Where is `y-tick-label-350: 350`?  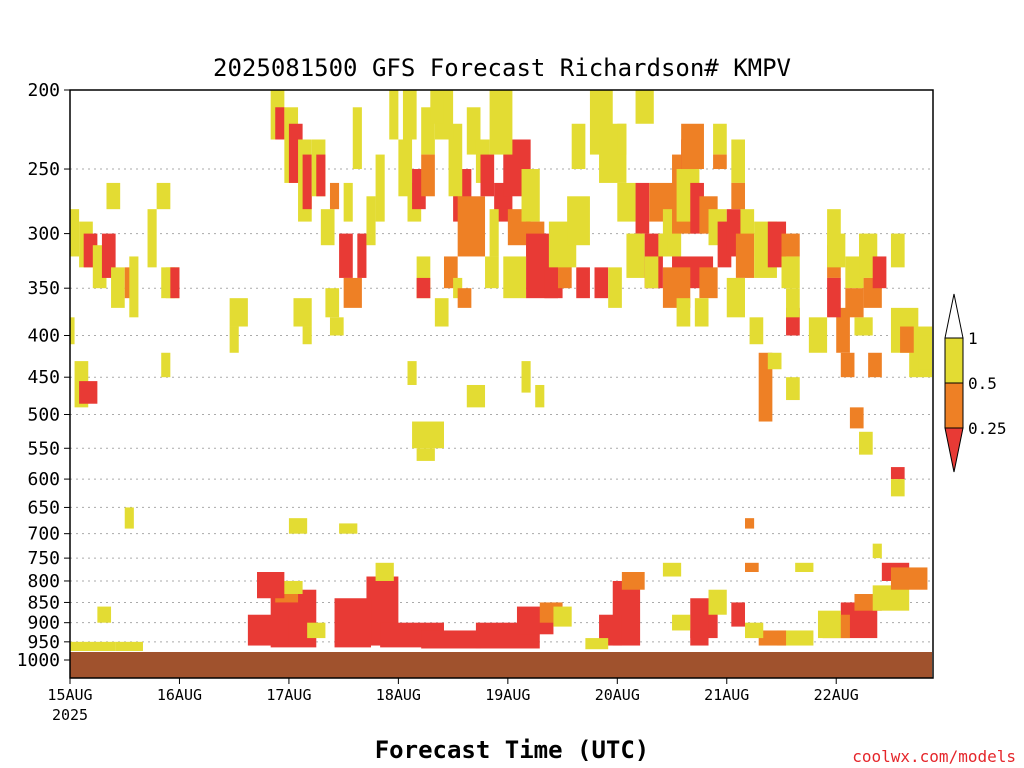 y-tick-label-350: 350 is located at coordinates (43, 288).